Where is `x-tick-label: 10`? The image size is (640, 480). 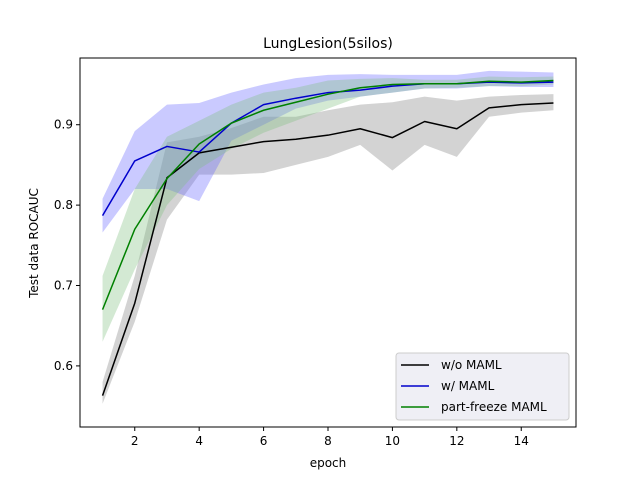
x-tick-label: 10 is located at coordinates (392, 441).